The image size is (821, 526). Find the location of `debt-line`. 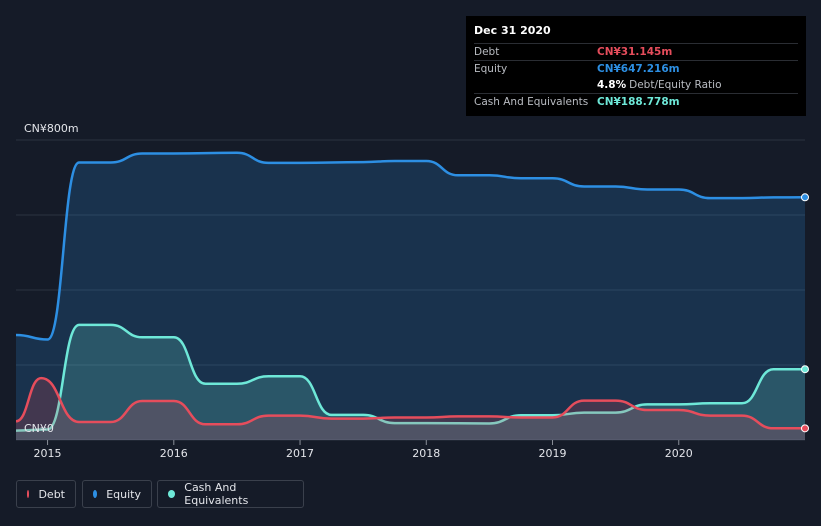

debt-line is located at coordinates (410, 403).